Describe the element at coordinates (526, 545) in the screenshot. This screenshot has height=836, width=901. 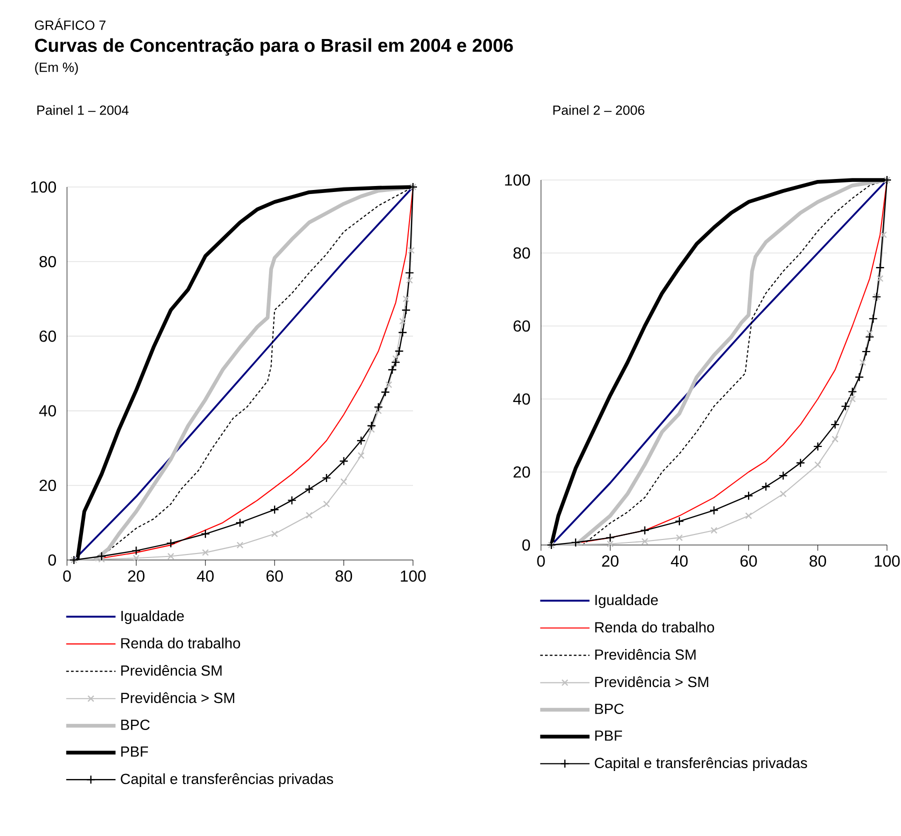
I see `y-tick-label: 0` at that location.